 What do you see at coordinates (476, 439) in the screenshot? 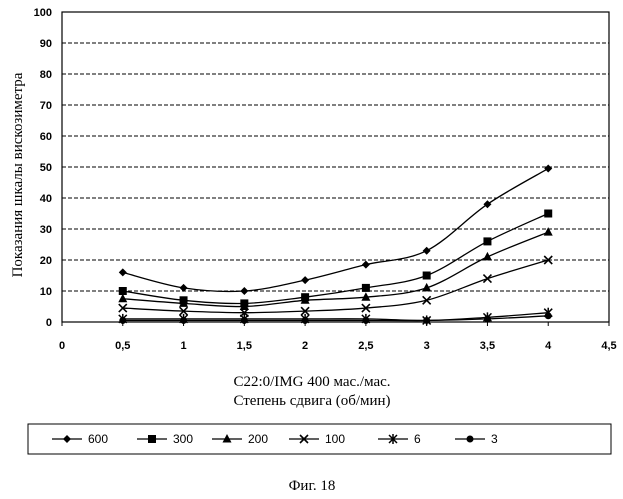
I see `legend-item-3: 3` at bounding box center [476, 439].